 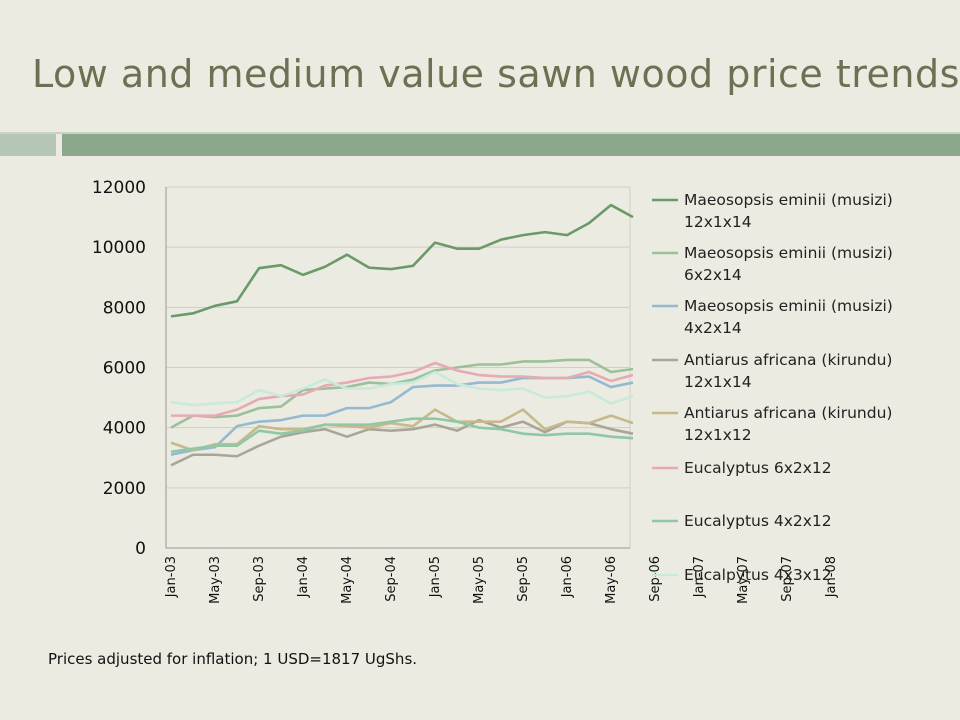 I want to click on legend-label: Eucalyptus 4x2x12, so click(x=758, y=521).